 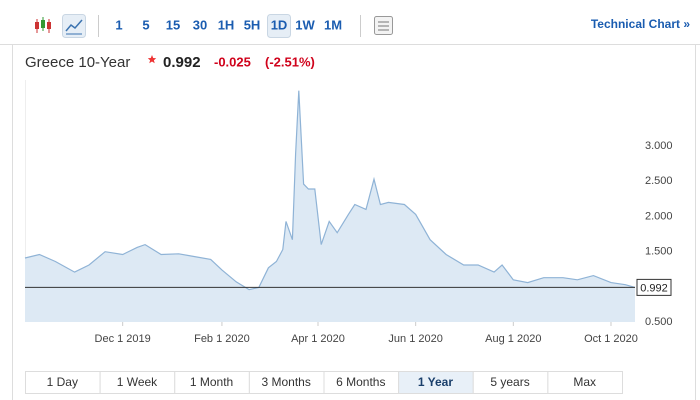 What do you see at coordinates (182, 62) in the screenshot?
I see `price: 0.992` at bounding box center [182, 62].